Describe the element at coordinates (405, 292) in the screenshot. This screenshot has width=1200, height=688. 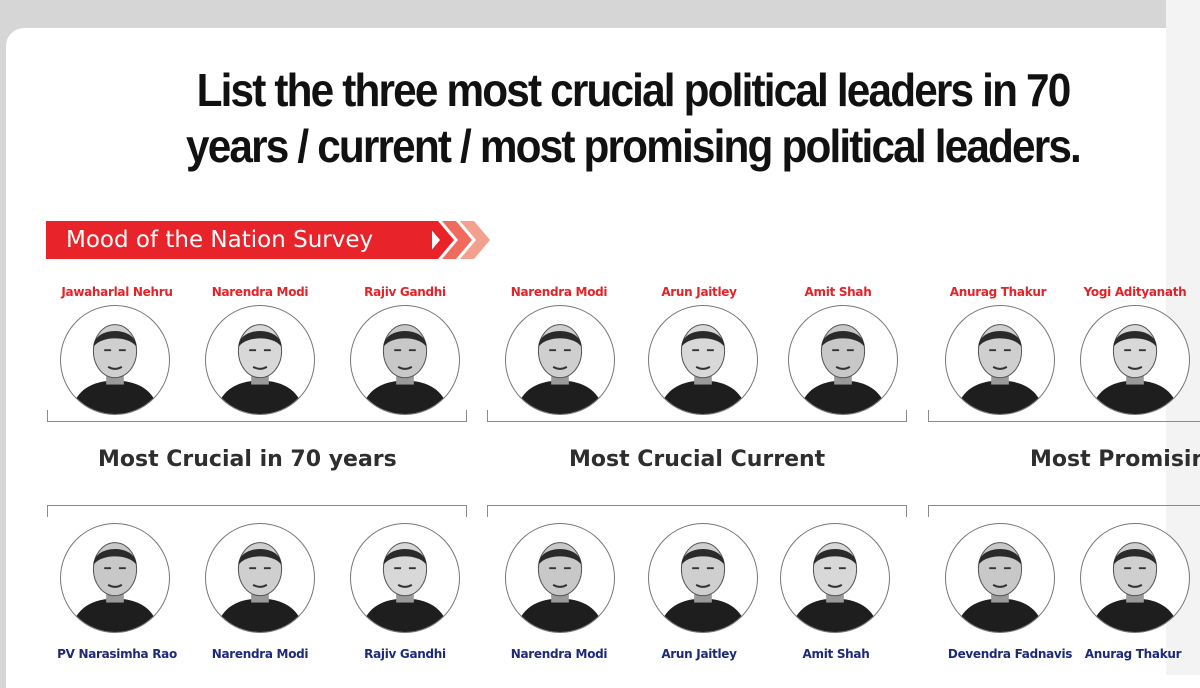
I see `top-name-3: Rajiv Gandhi` at that location.